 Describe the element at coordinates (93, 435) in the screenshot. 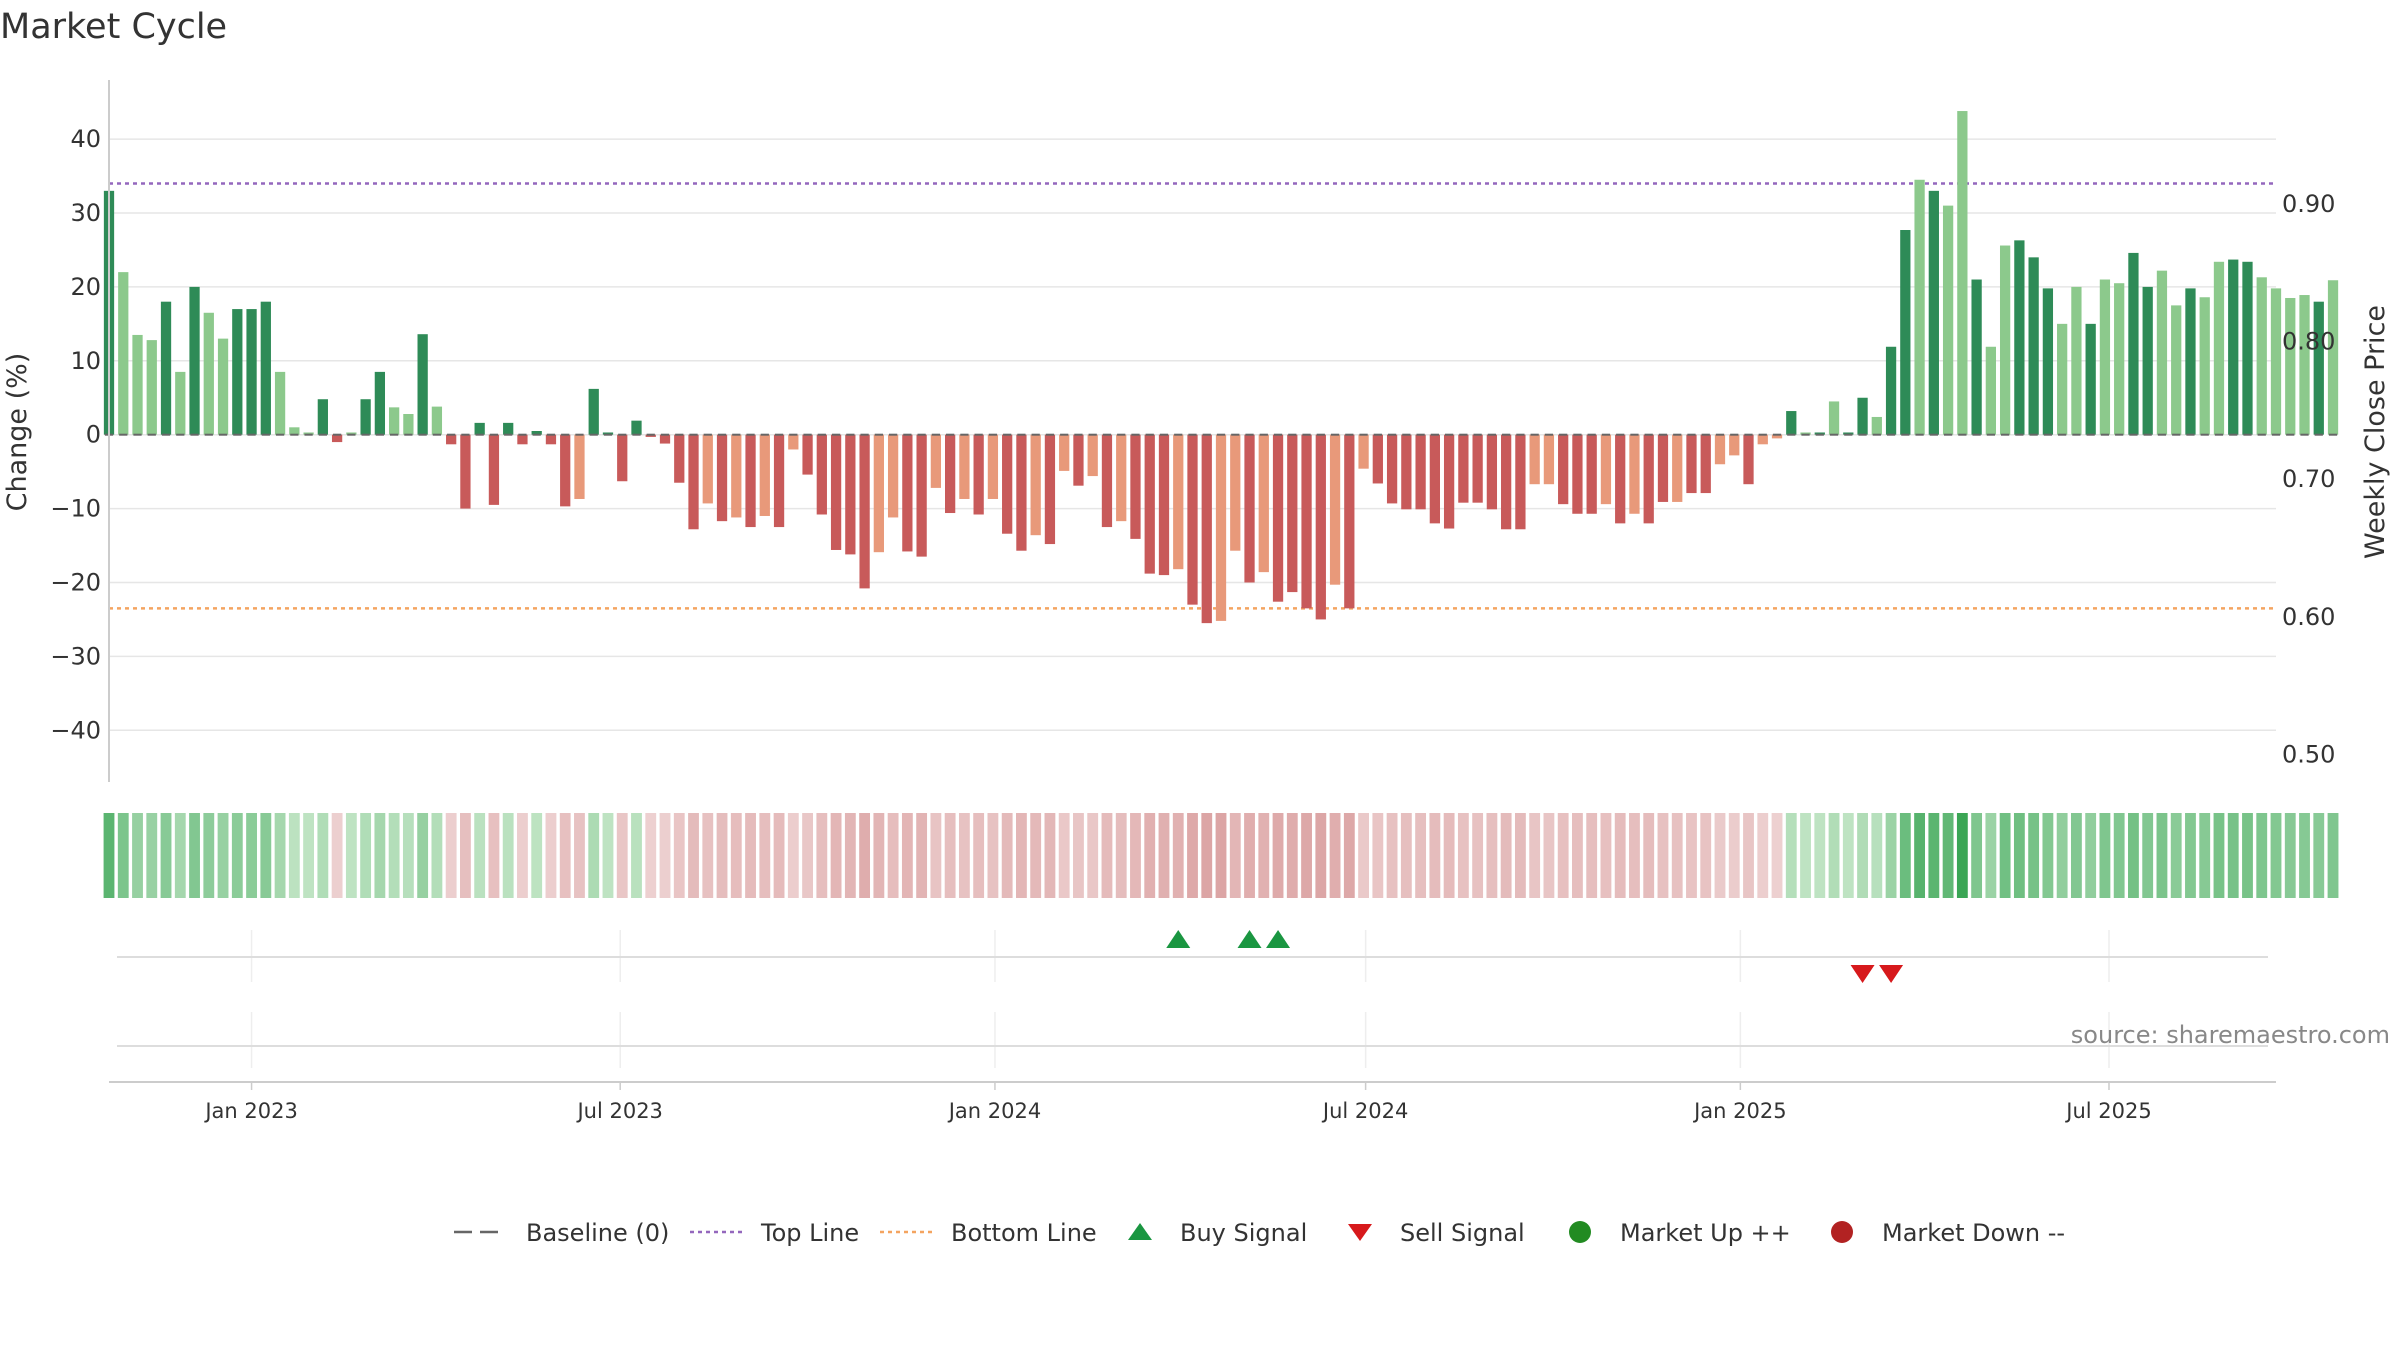

I see `y-tick-label: 0` at that location.